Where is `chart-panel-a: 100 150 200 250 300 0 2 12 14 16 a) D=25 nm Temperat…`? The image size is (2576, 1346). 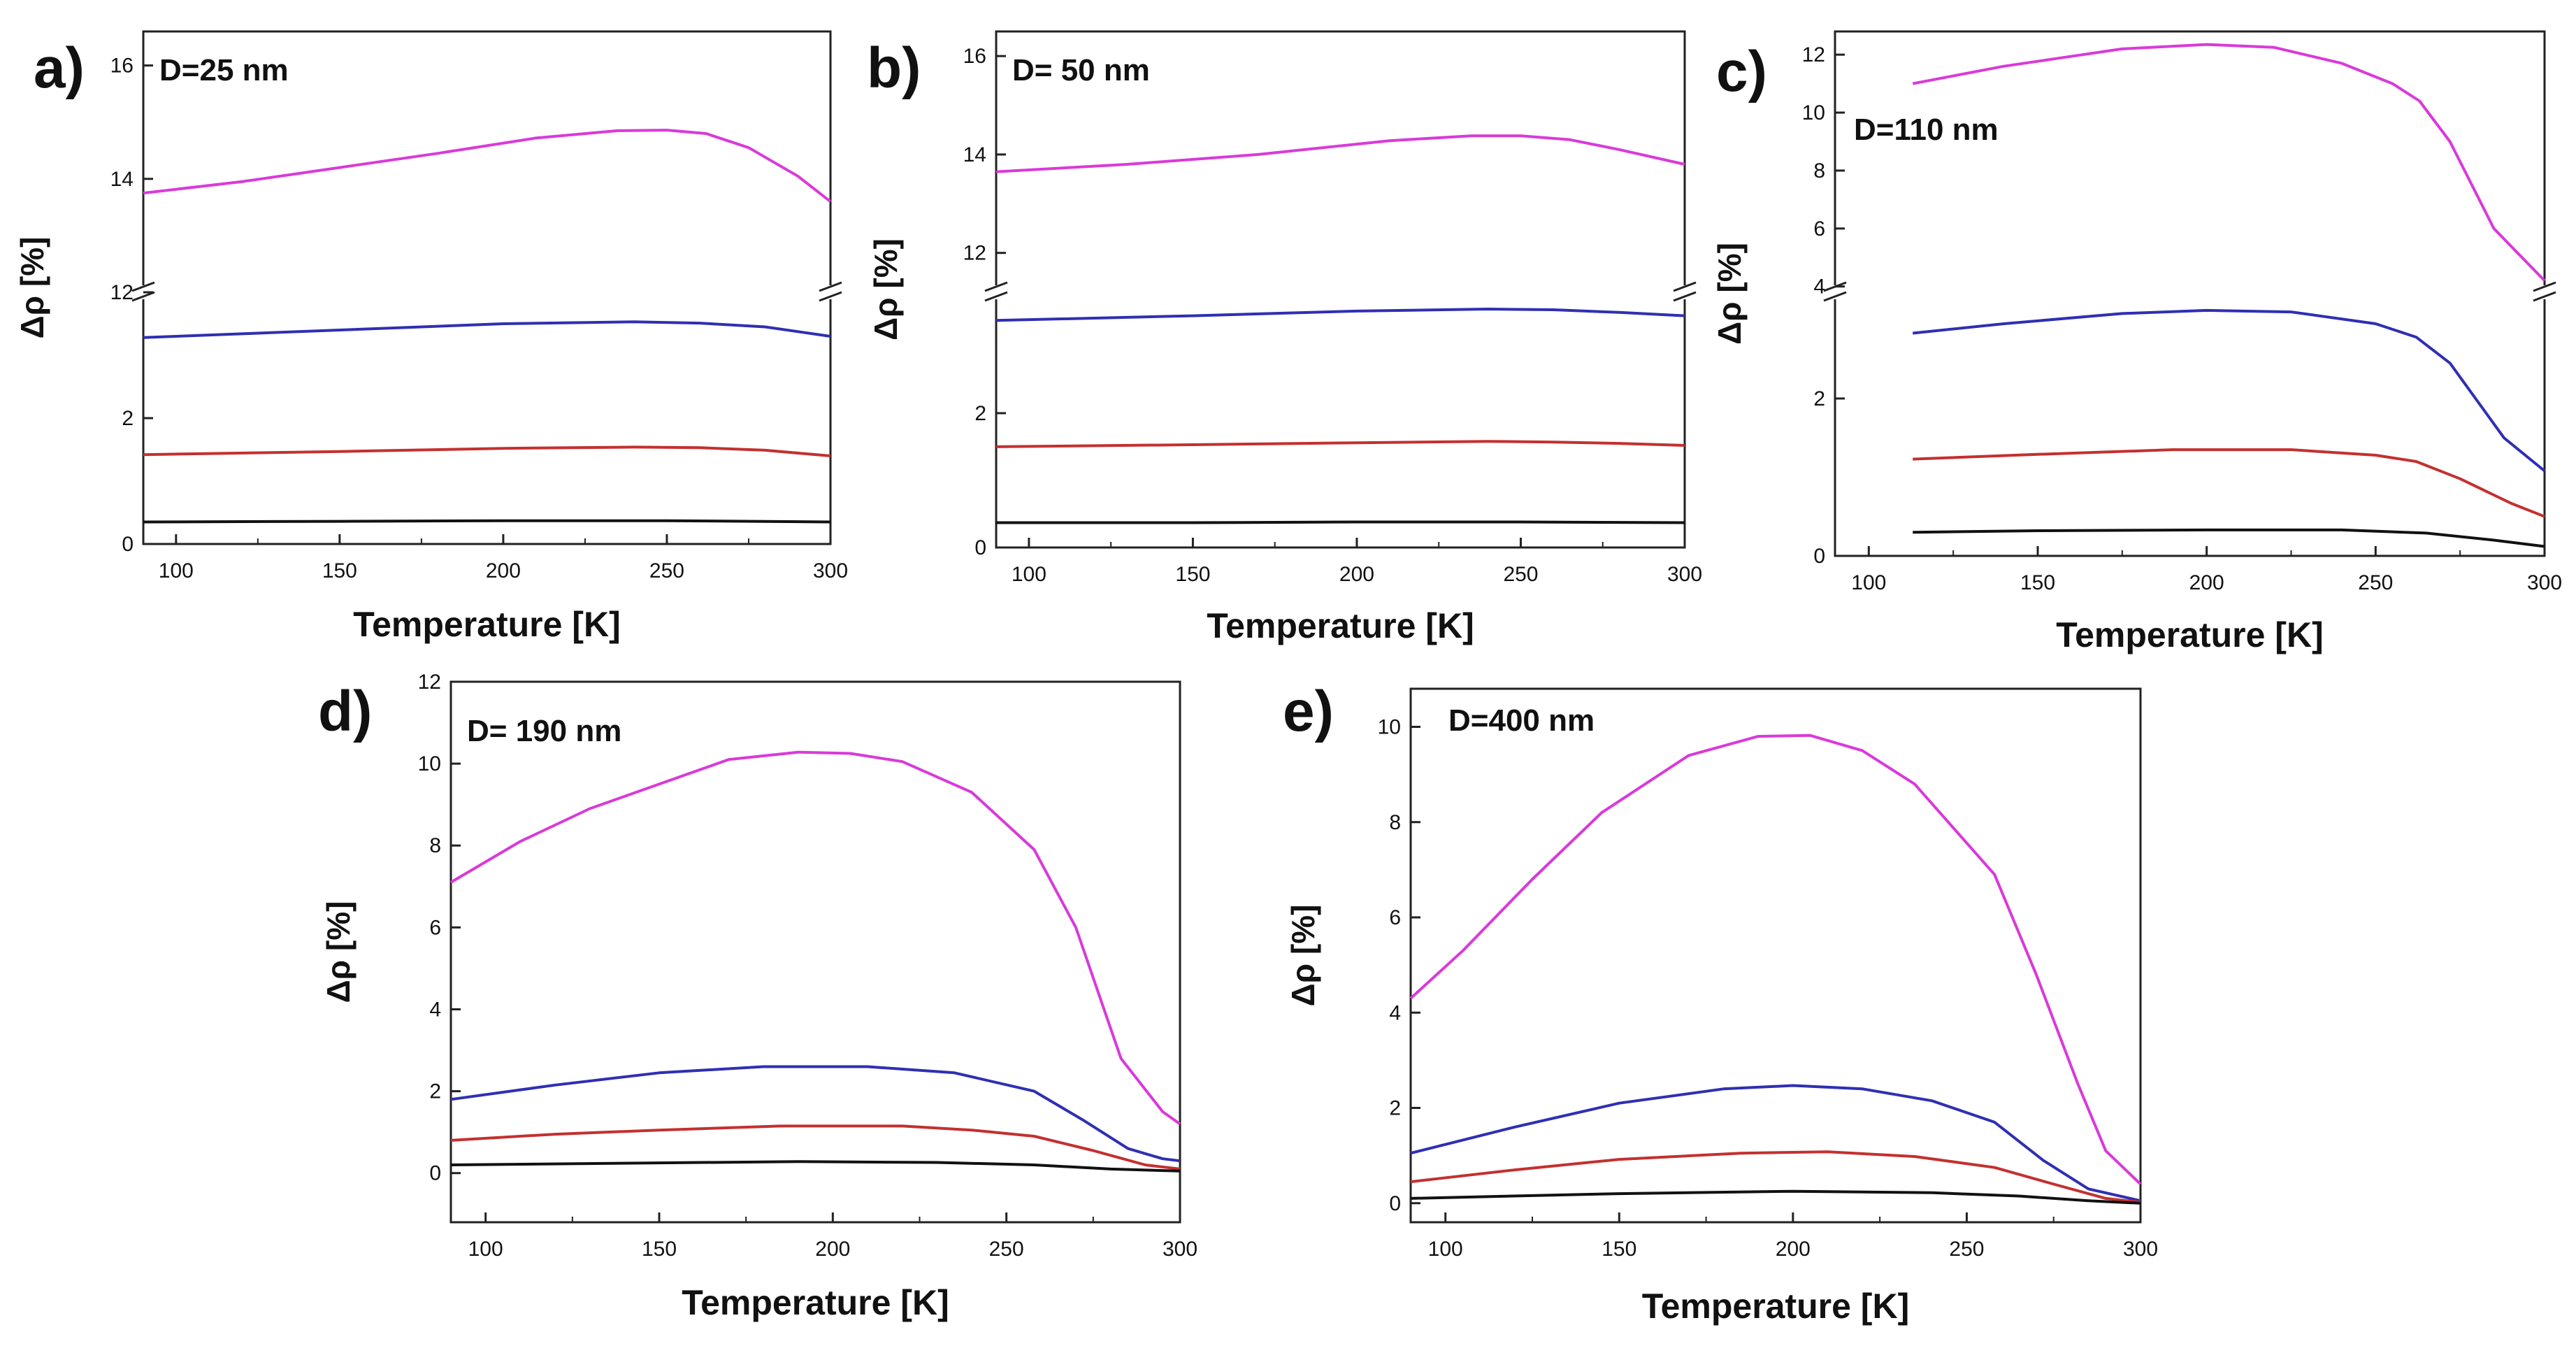
chart-panel-a: 100 150 200 250 300 0 2 12 14 16 a) D=25 nm Temperat… is located at coordinates (431, 337).